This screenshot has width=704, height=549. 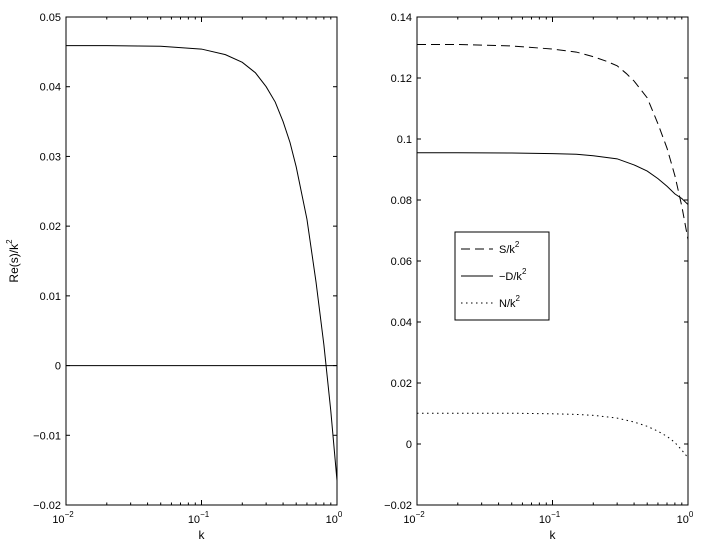 What do you see at coordinates (513, 275) in the screenshot?
I see `legend-entry-2: −D/k2` at bounding box center [513, 275].